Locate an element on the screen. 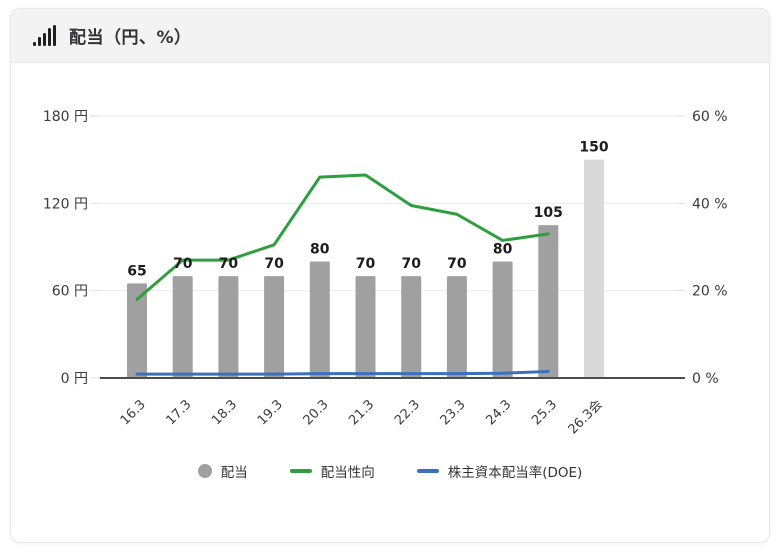 This screenshot has height=553, width=780. bar-label-23.3: 70 is located at coordinates (457, 264).